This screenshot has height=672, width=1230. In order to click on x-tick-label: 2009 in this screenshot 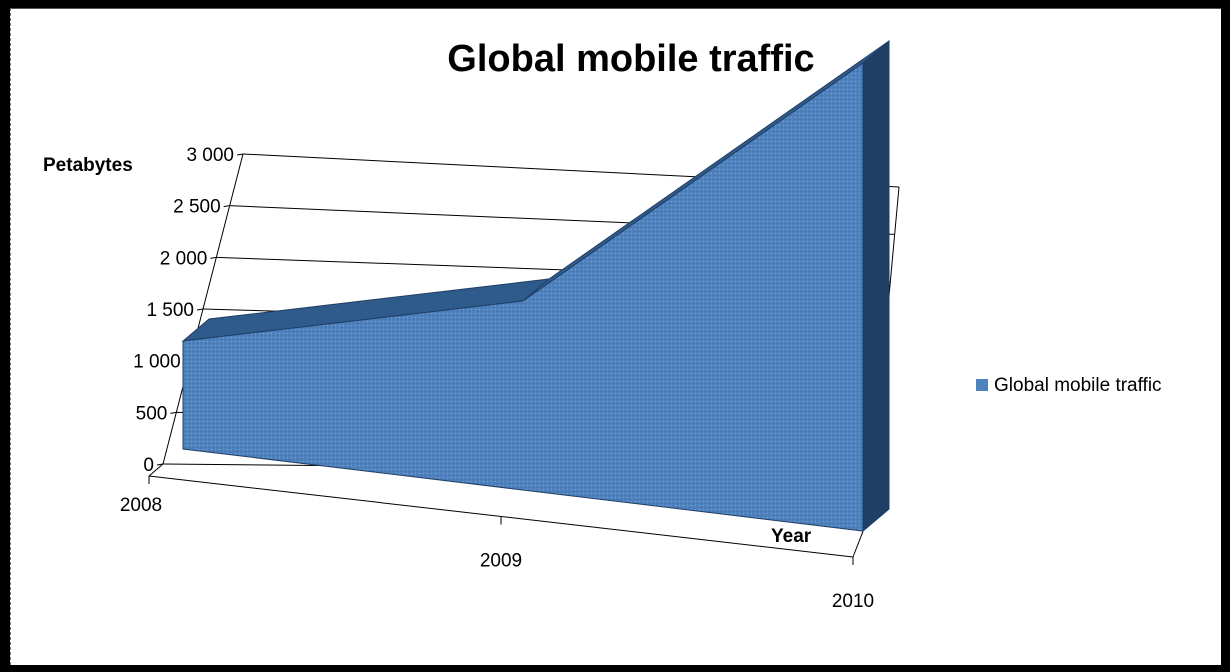, I will do `click(501, 561)`.